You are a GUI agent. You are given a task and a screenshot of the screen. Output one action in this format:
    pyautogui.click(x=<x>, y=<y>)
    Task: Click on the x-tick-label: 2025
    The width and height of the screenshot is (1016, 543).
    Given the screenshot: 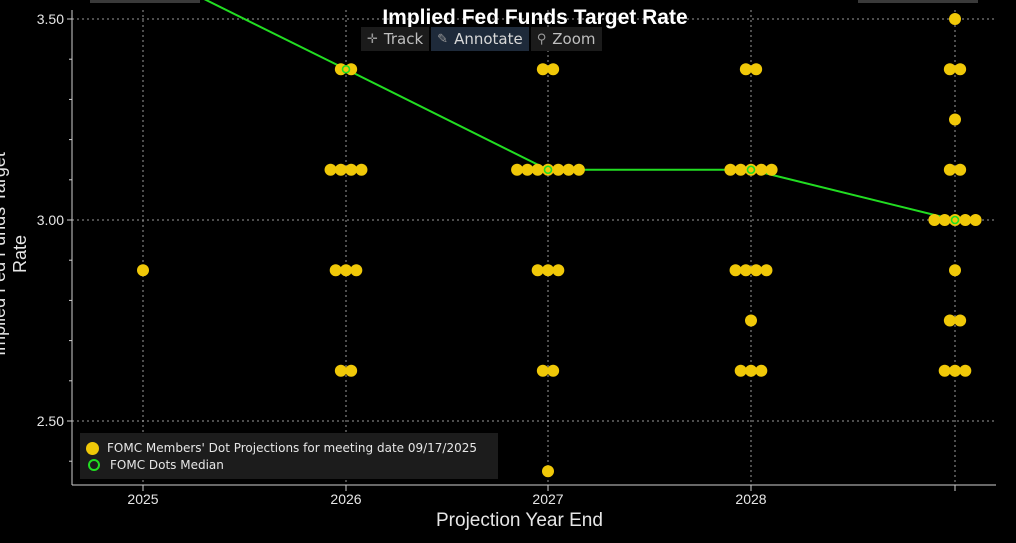 What is the action you would take?
    pyautogui.click(x=142, y=499)
    